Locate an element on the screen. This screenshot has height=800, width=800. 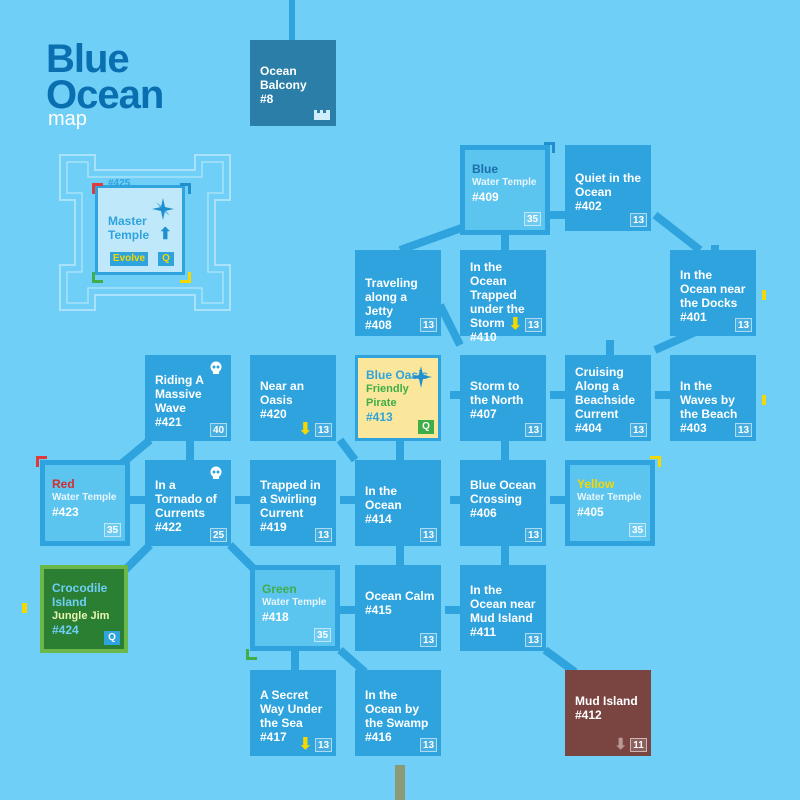
room-master-temple: Master Temple ⬆ Evolve Q is located at coordinates (140, 230).